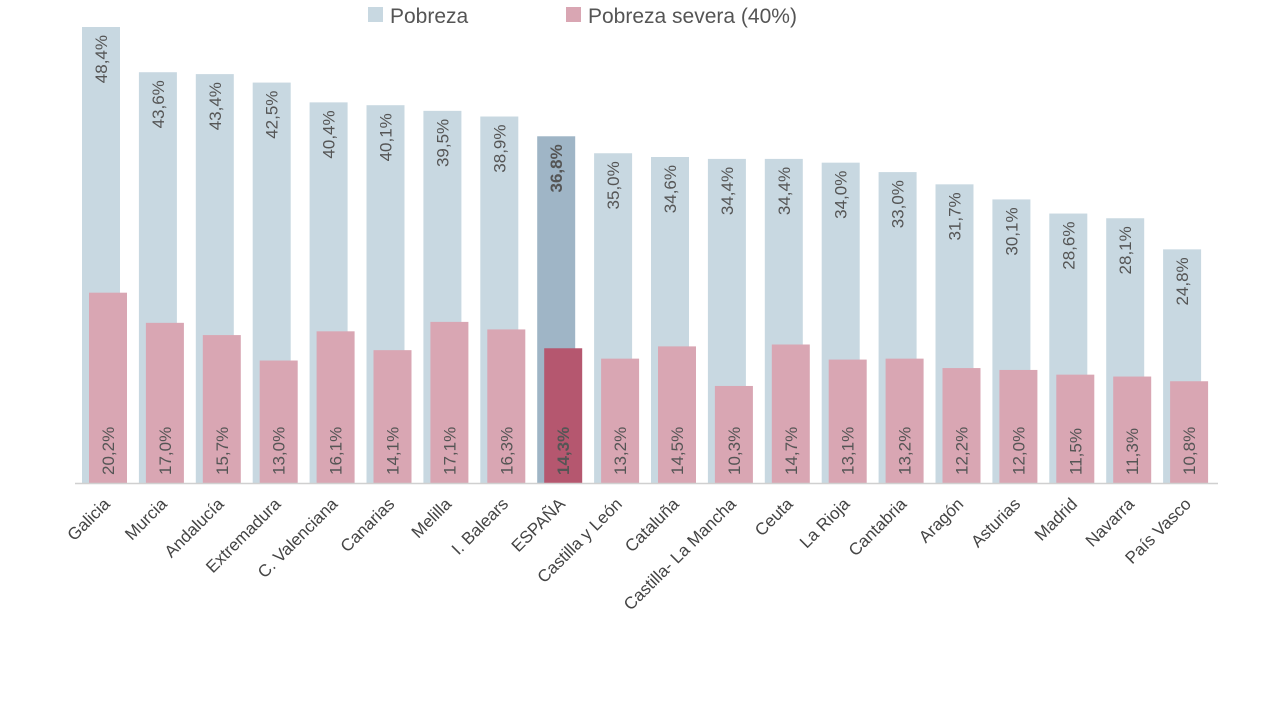  What do you see at coordinates (1189, 451) in the screenshot?
I see `data-label-pobreza-severa-país-vasco: 10,8%` at bounding box center [1189, 451].